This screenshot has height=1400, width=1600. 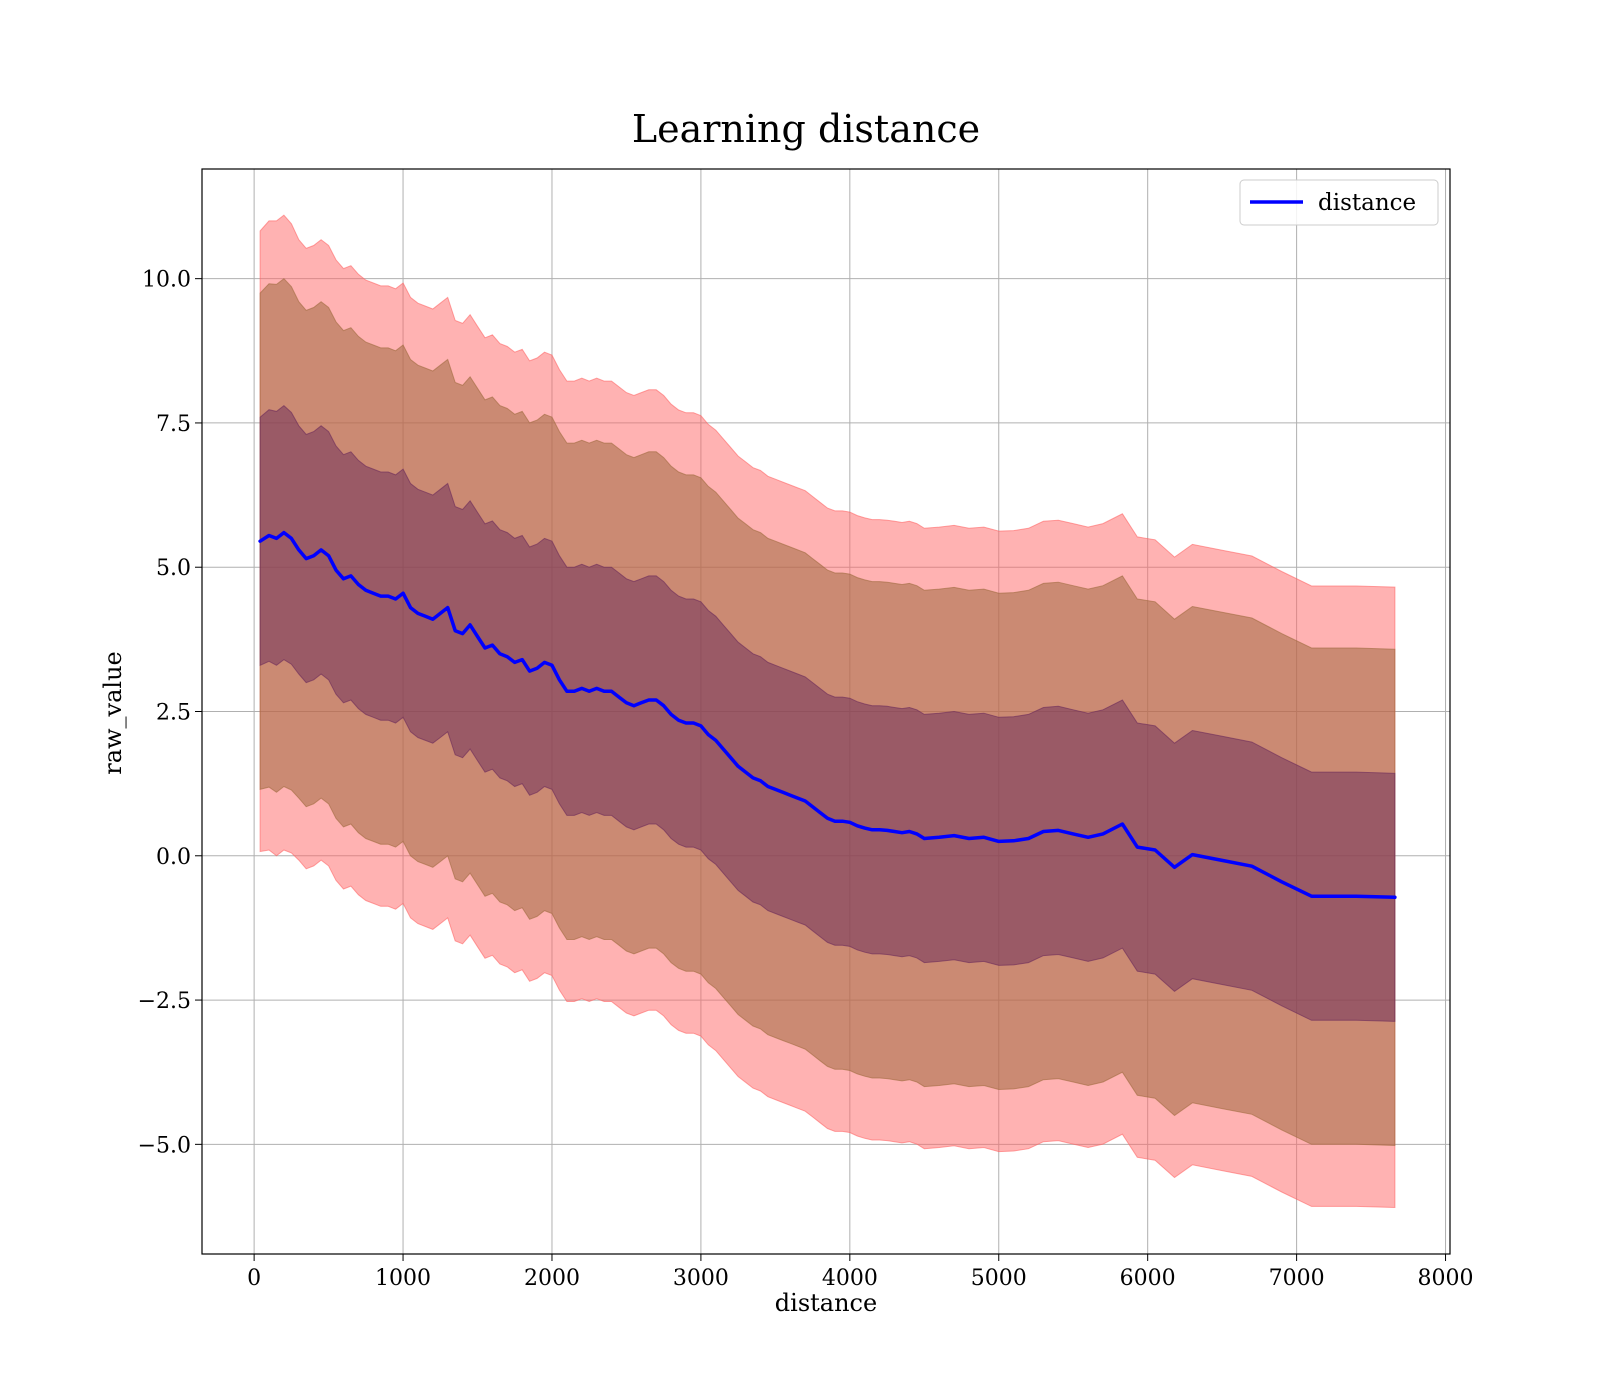 I want to click on x-tick-label: 2000, so click(x=552, y=1278).